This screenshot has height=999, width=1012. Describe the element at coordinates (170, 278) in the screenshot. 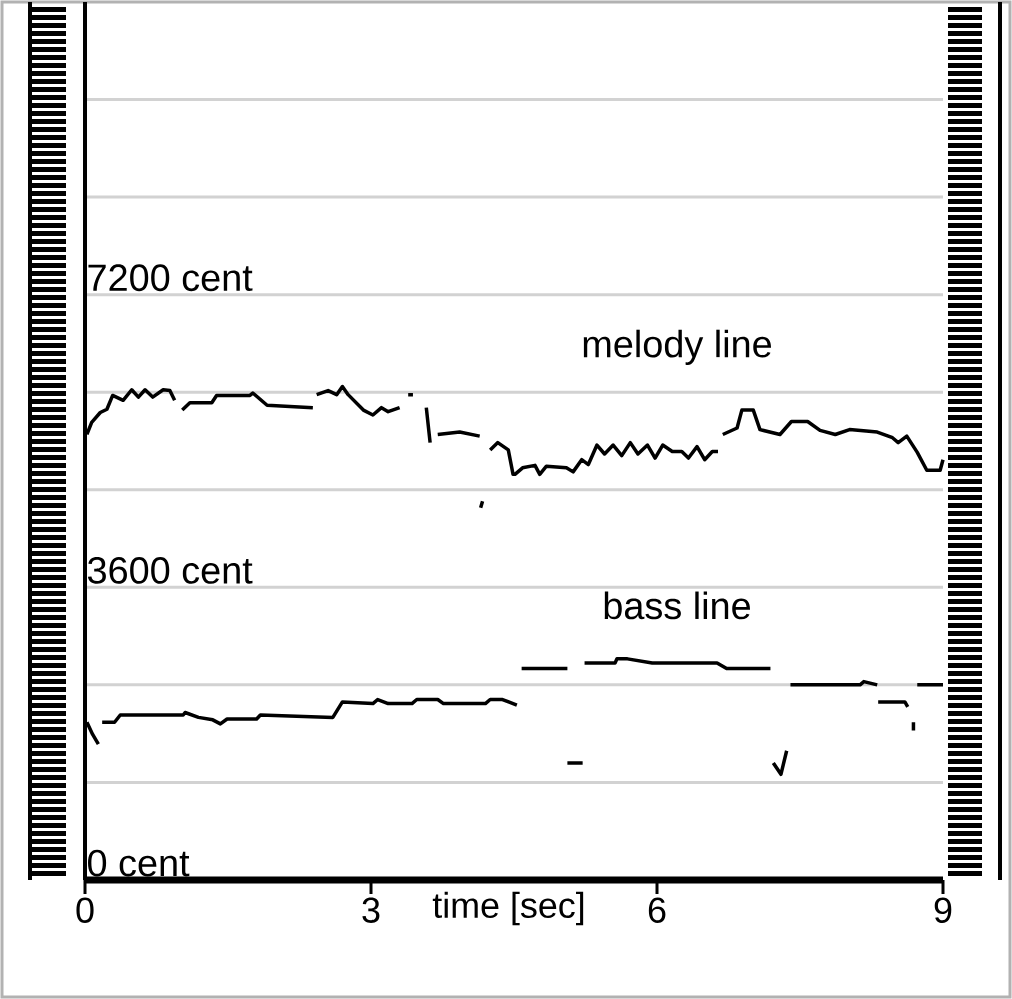

I see `y-tick-label: 7200 cent` at that location.